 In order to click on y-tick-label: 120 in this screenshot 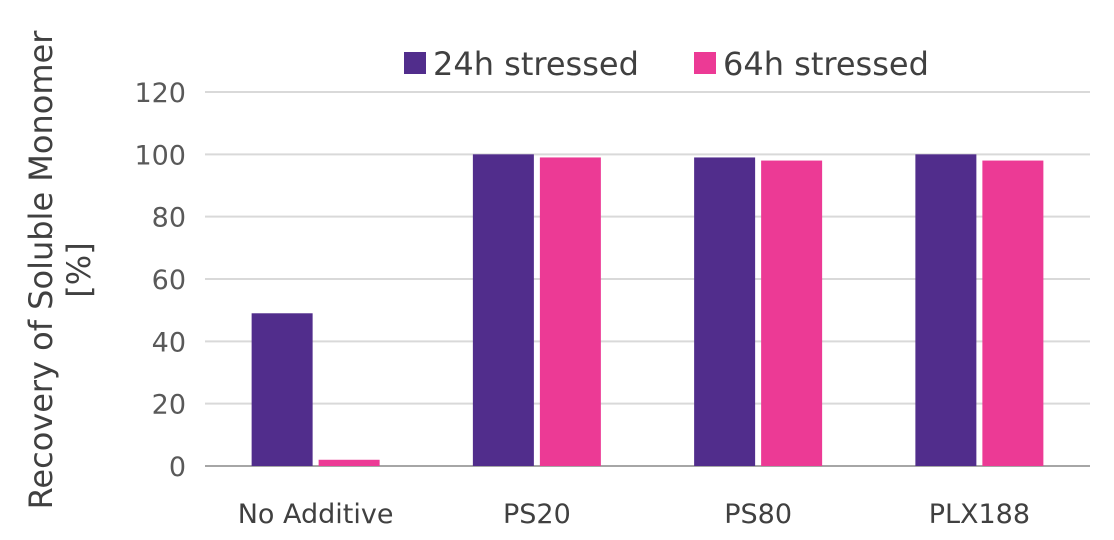, I will do `click(160, 93)`.